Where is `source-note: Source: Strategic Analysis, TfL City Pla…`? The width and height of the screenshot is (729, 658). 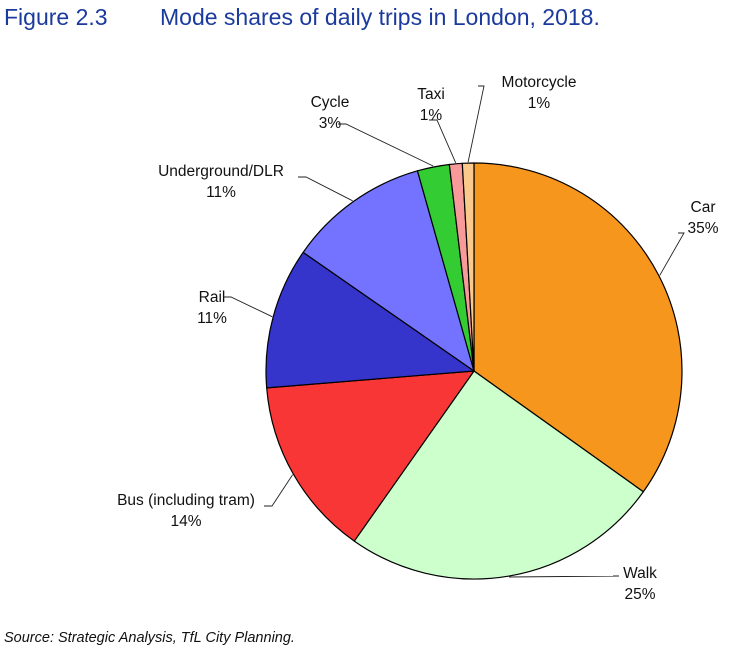
source-note: Source: Strategic Analysis, TfL City Pla… is located at coordinates (149, 638).